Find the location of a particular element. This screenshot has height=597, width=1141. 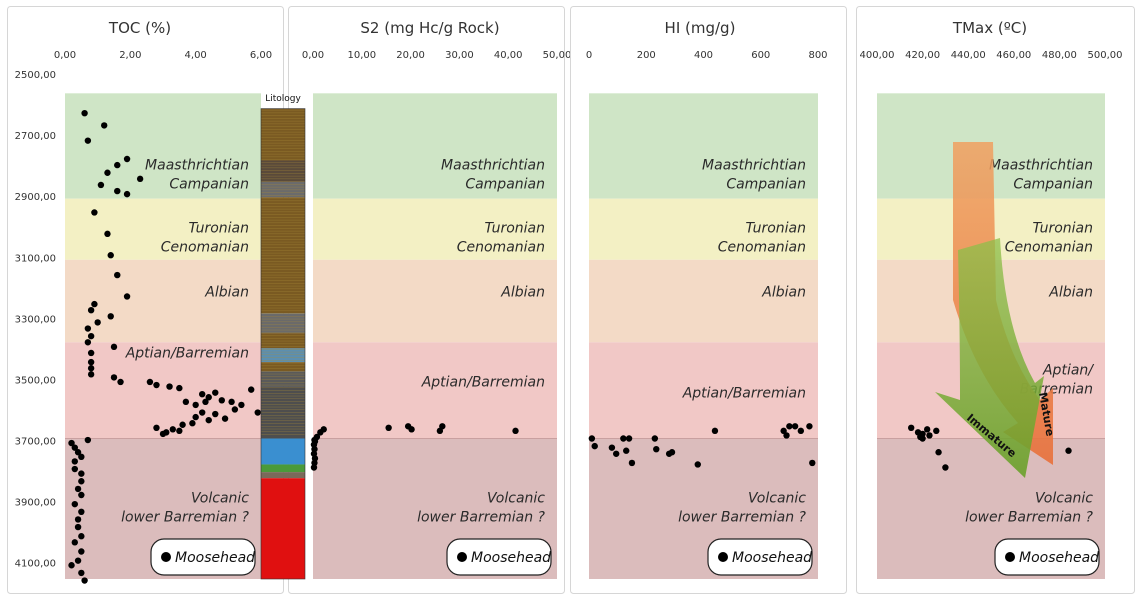

depth-tick-label: 2700,00 is located at coordinates (35, 136).